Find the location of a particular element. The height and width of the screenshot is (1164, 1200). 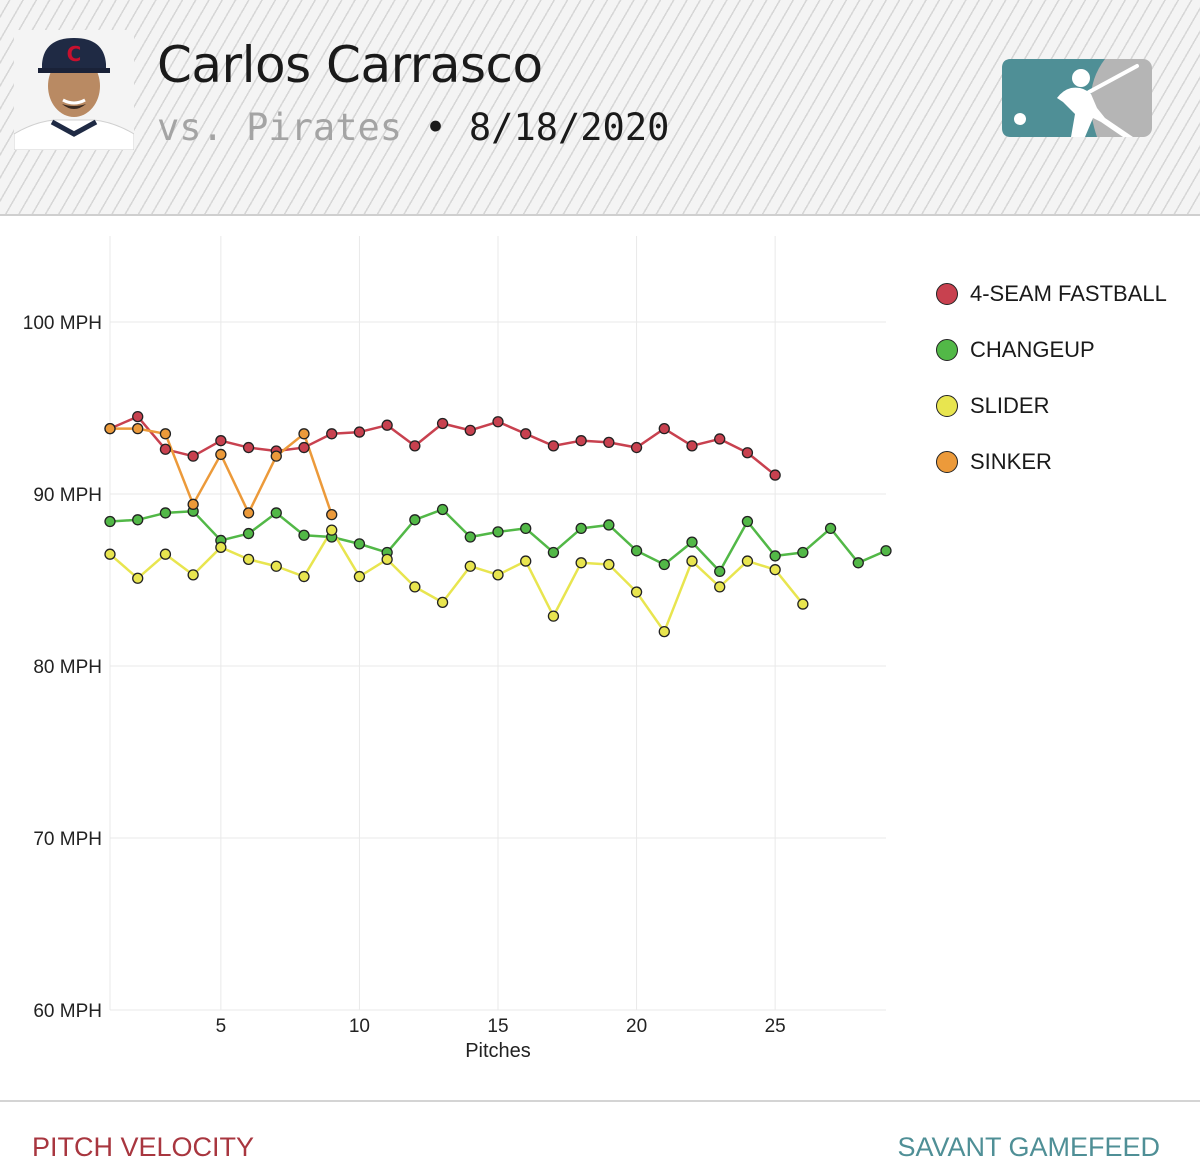

player-headshot: C is located at coordinates (74, 90).